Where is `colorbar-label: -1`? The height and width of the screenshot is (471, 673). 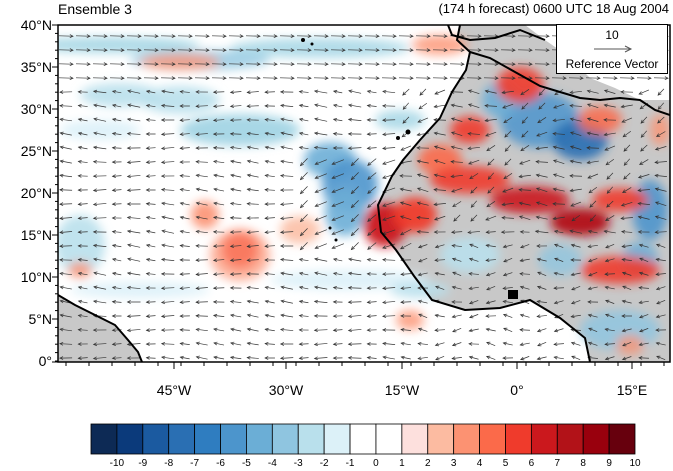
colorbar-label: -1 is located at coordinates (350, 463).